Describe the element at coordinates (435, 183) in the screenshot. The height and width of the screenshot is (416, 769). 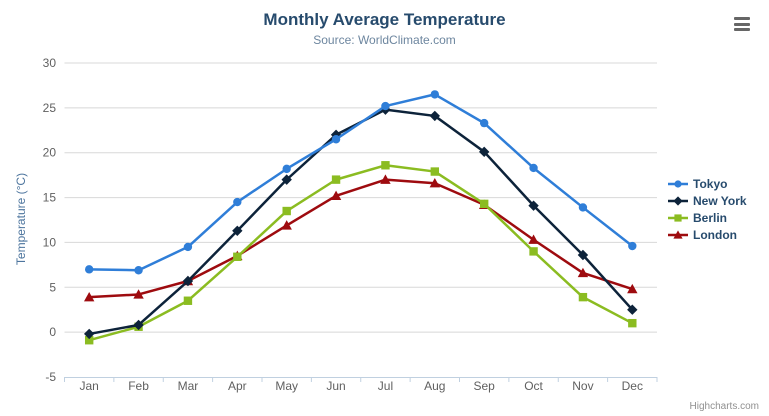
I see `data-point-london-aug` at that location.